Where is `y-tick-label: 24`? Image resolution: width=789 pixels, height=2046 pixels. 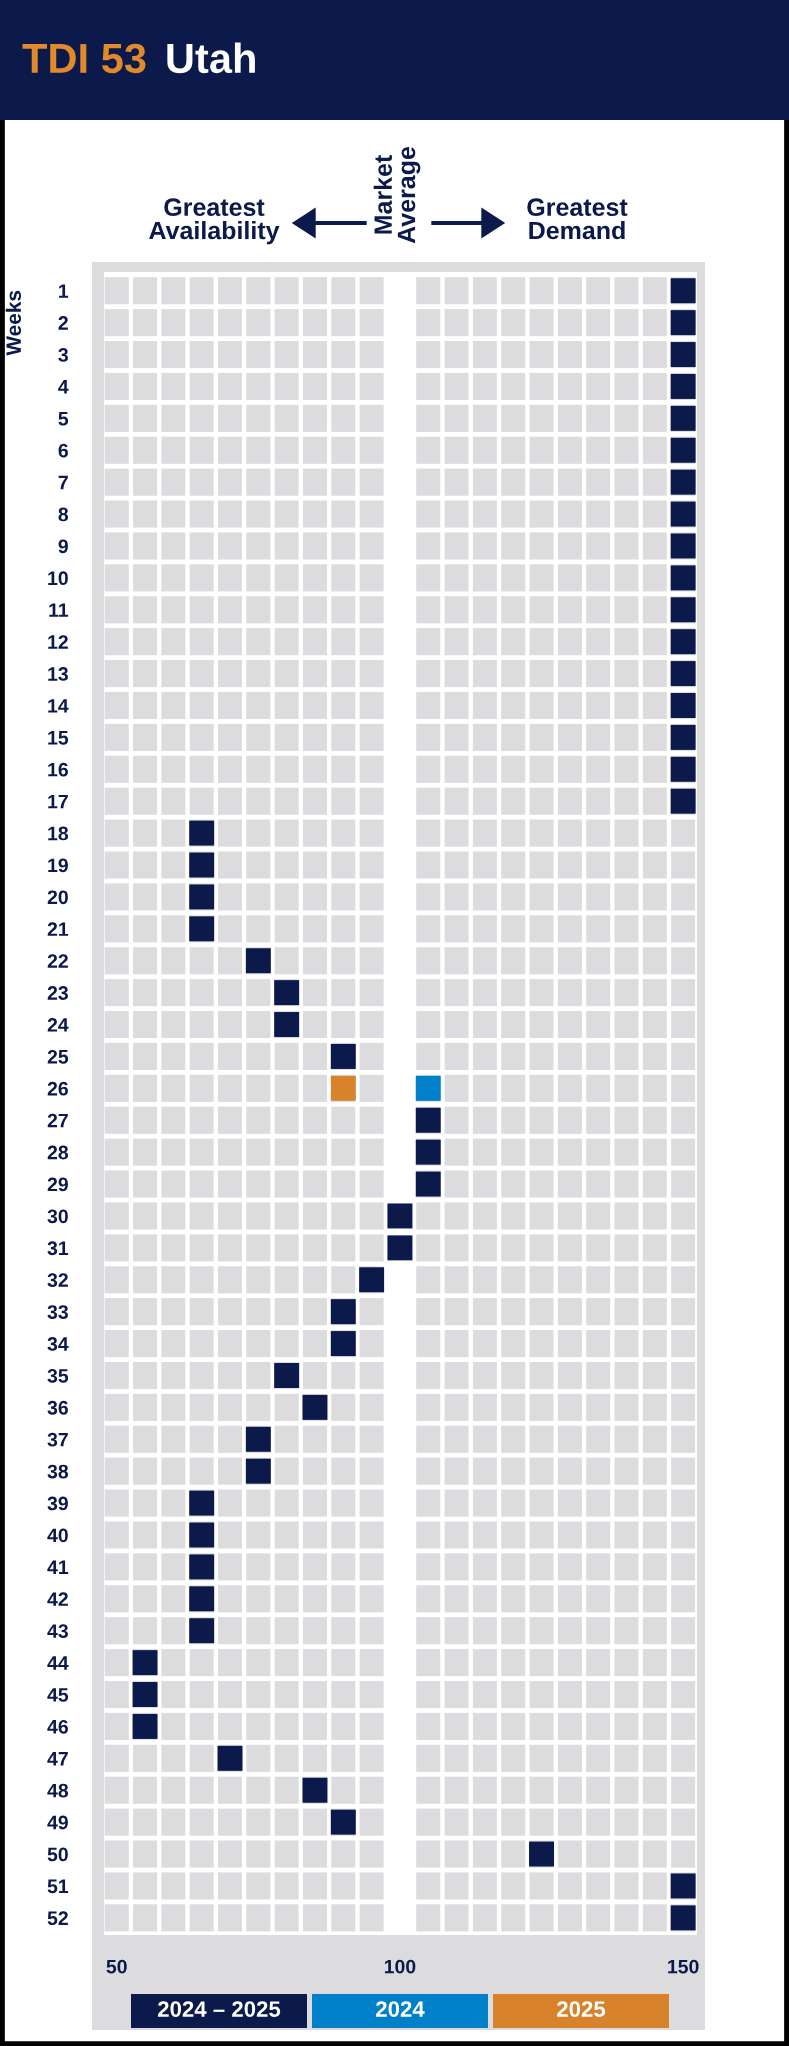
y-tick-label: 24 is located at coordinates (58, 1025).